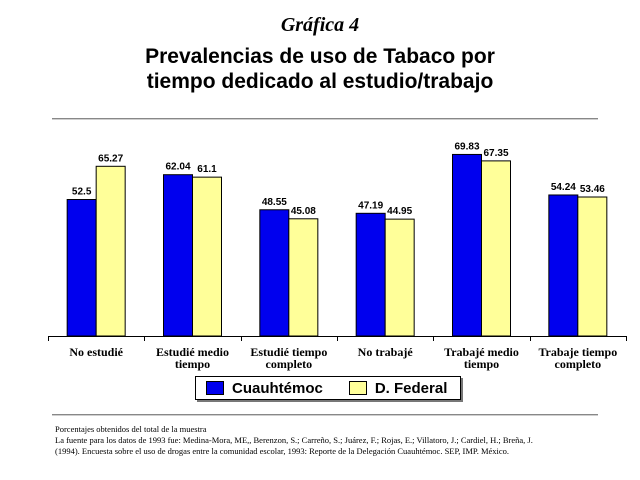 The image size is (640, 480). I want to click on data-label: 65.27, so click(110, 158).